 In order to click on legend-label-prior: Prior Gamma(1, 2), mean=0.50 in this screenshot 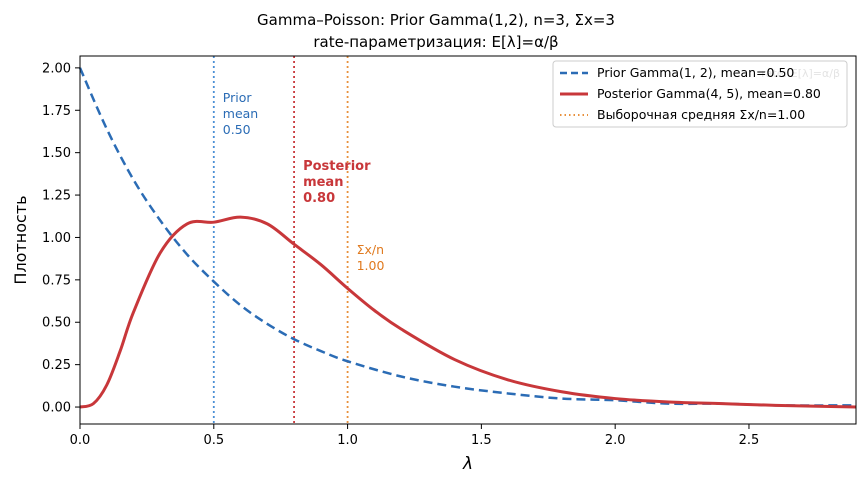, I will do `click(695, 72)`.